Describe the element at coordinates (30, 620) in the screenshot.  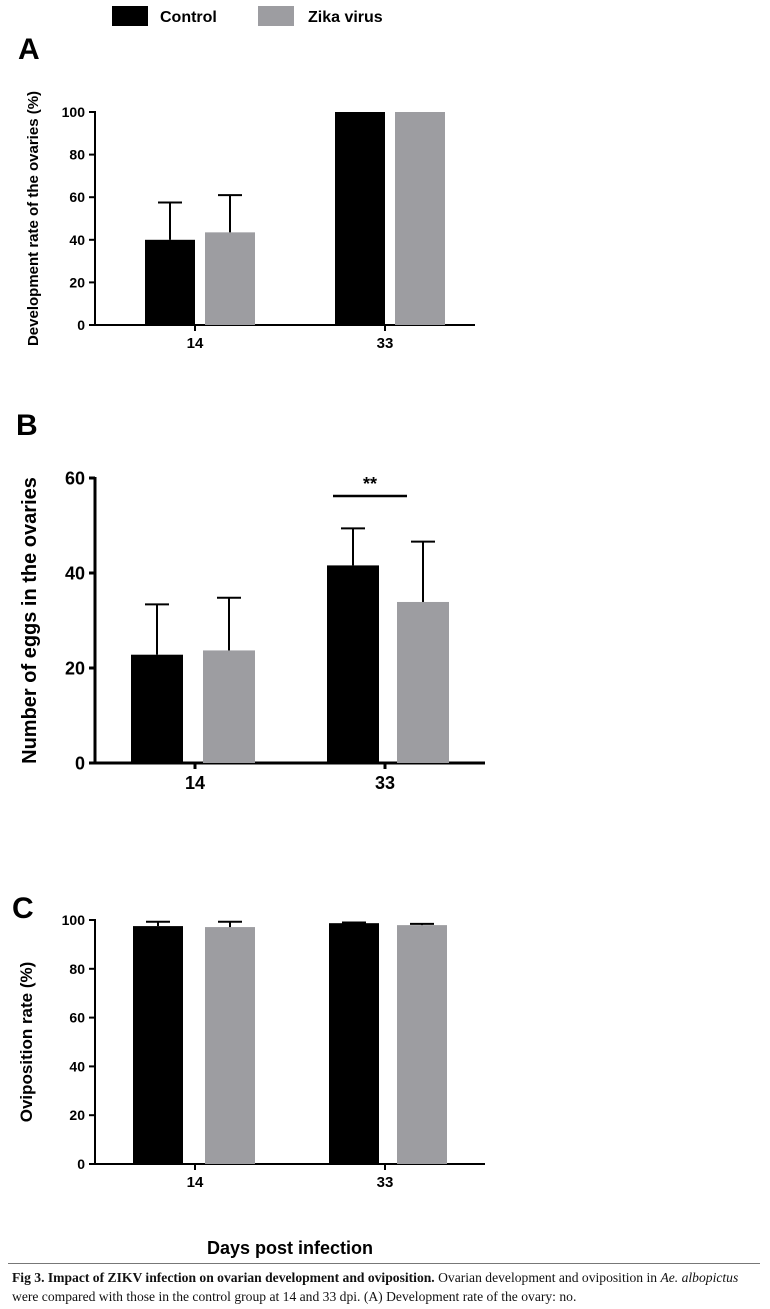
I see `y-axis-title: Number of eggs in the ovaries` at that location.